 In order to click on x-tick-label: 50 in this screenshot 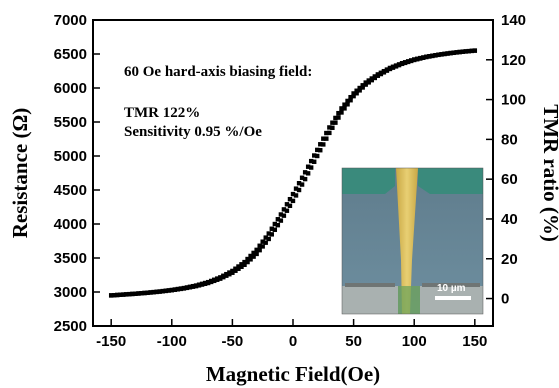, I will do `click(353, 341)`.